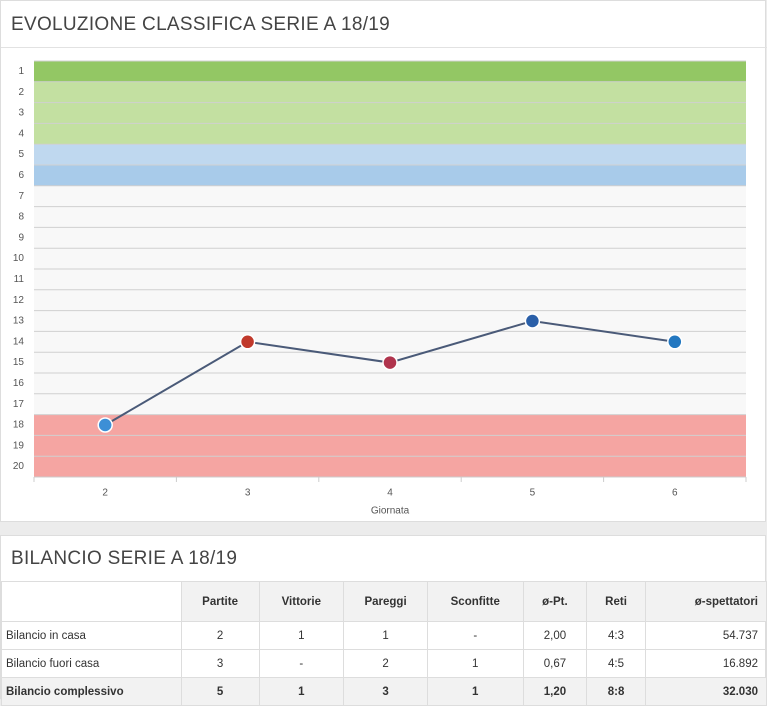 Image resolution: width=767 pixels, height=706 pixels. I want to click on table-row: Bilancio complessivo 5 1 3 1 1,20 8:8 32.030, so click(384, 691).